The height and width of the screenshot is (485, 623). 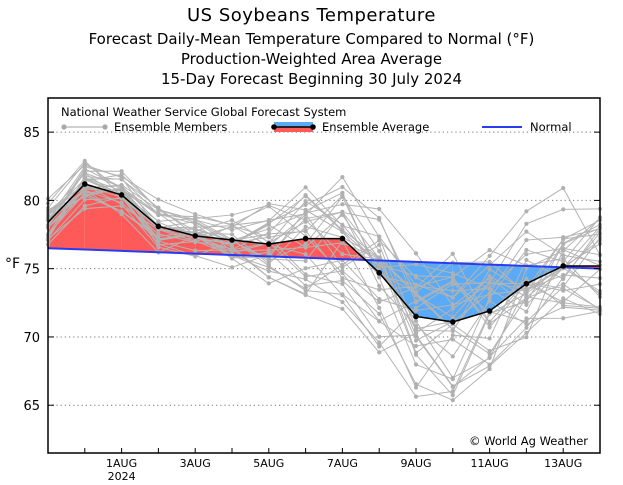 I want to click on xtick-label-11AUG: 11AUG, so click(x=490, y=463).